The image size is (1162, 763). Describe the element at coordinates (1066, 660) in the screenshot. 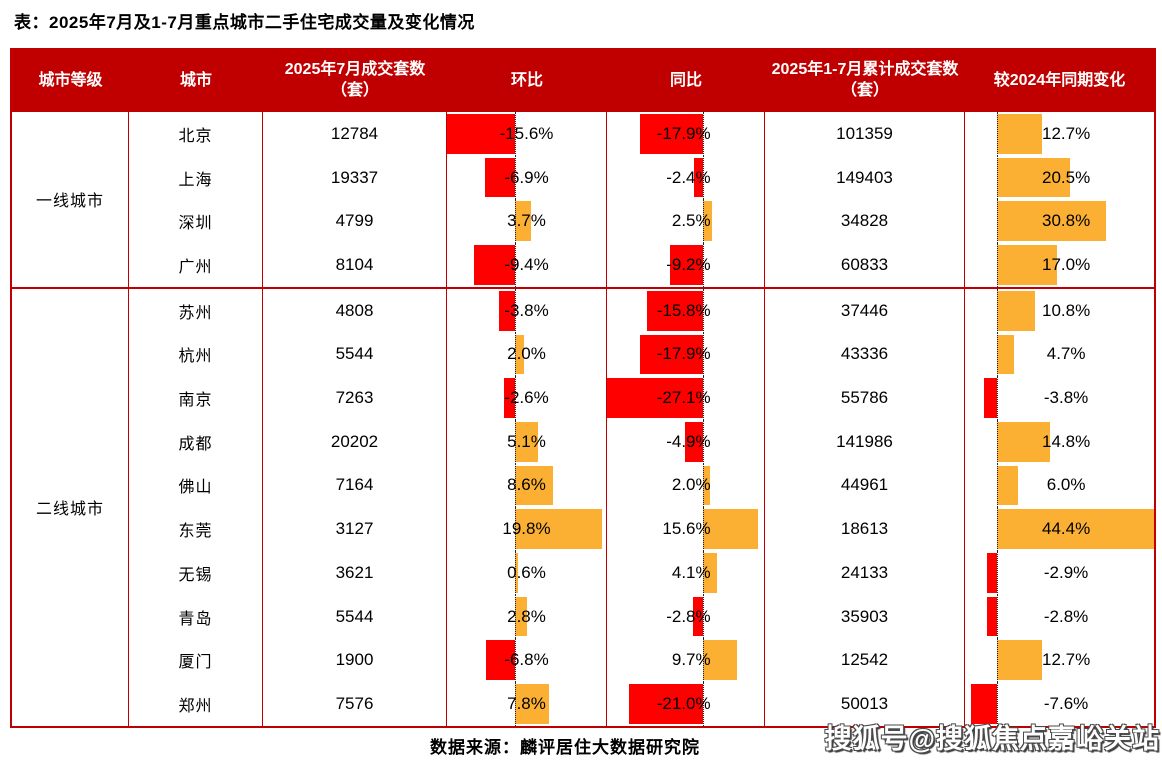

I see `vs-value-label: 12.7%` at that location.